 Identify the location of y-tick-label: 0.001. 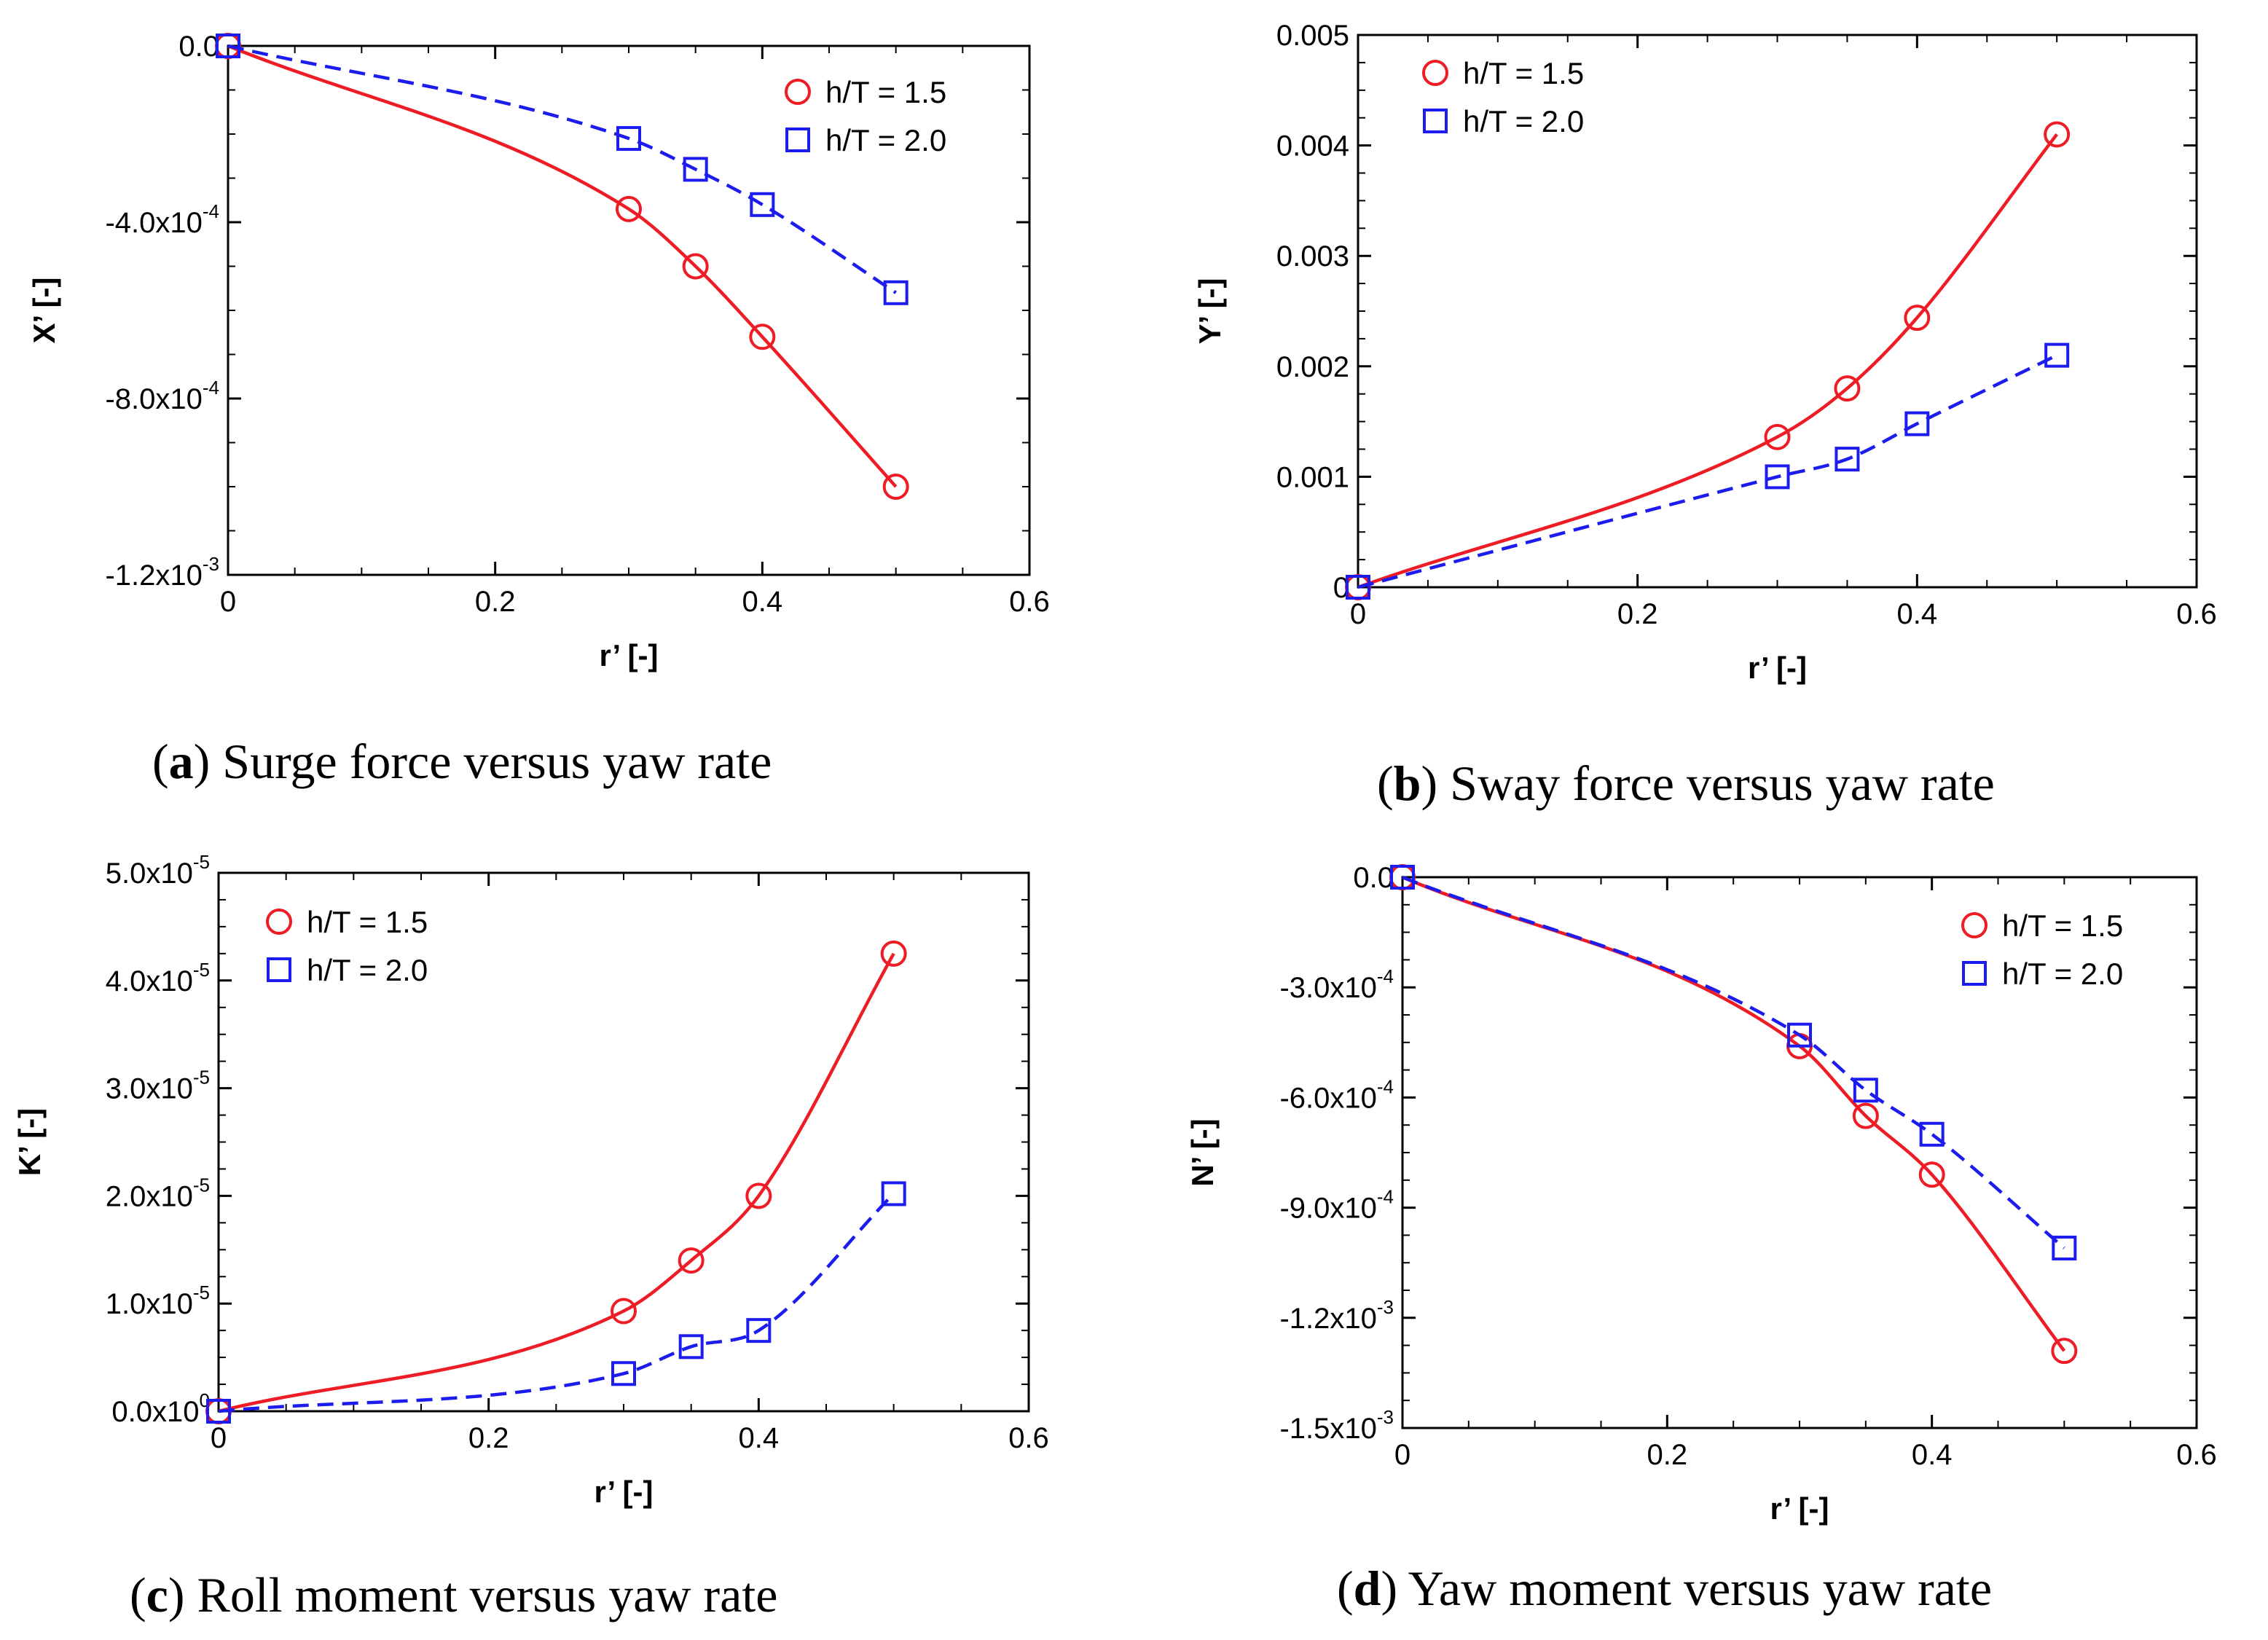
(1312, 477).